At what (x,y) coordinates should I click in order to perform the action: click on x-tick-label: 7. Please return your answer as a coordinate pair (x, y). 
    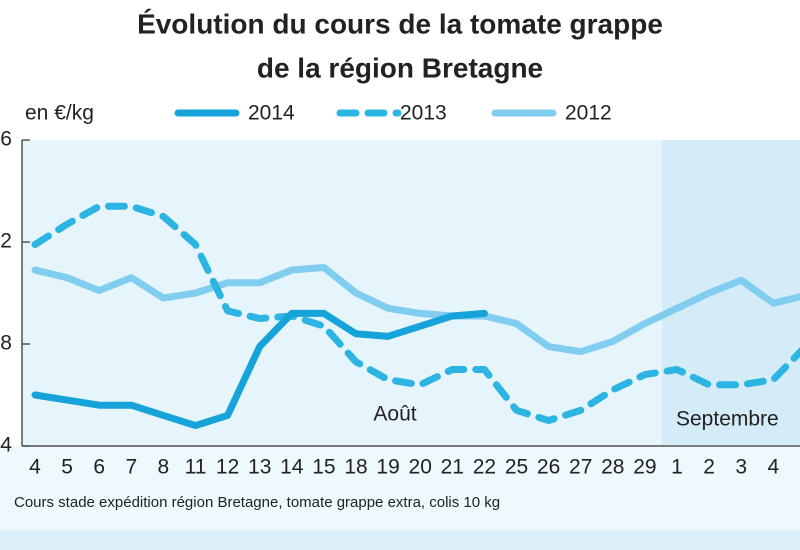
    Looking at the image, I should click on (131, 467).